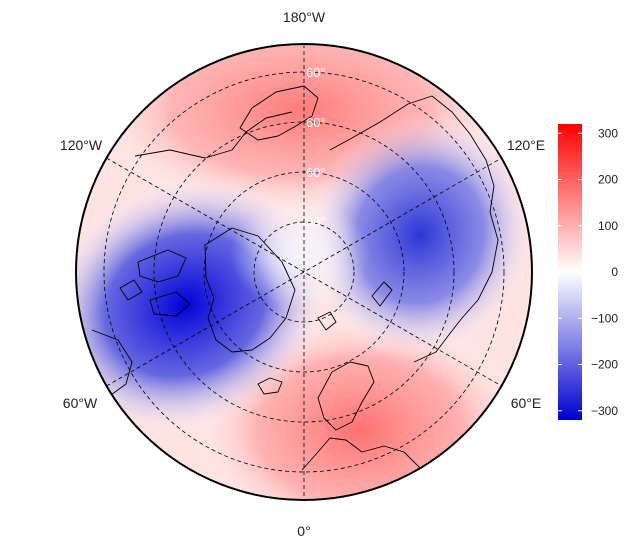 The image size is (625, 552). I want to click on longitude-label-120w: 120°W, so click(81, 145).